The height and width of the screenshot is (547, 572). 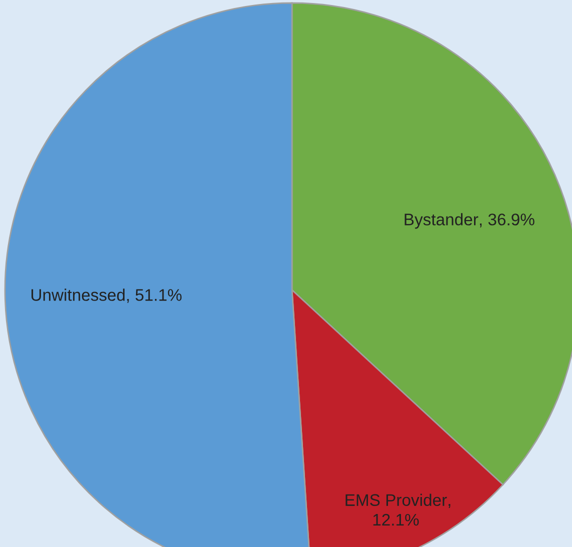 What do you see at coordinates (507, 221) in the screenshot?
I see `data-label: , 36.9%` at bounding box center [507, 221].